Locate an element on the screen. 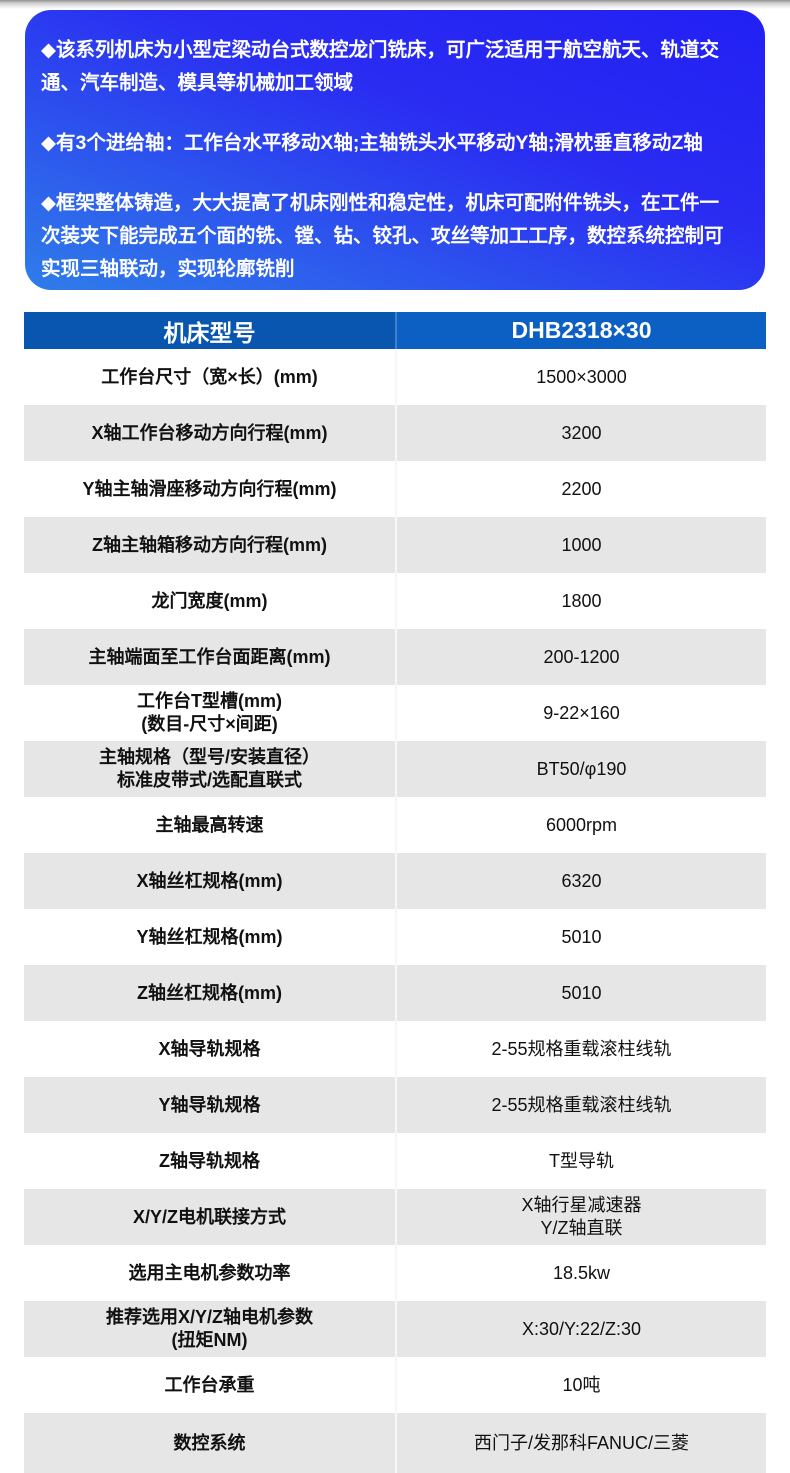 The height and width of the screenshot is (1473, 790). spec-label: X轴工作台移动方向行程(mm) is located at coordinates (209, 432).